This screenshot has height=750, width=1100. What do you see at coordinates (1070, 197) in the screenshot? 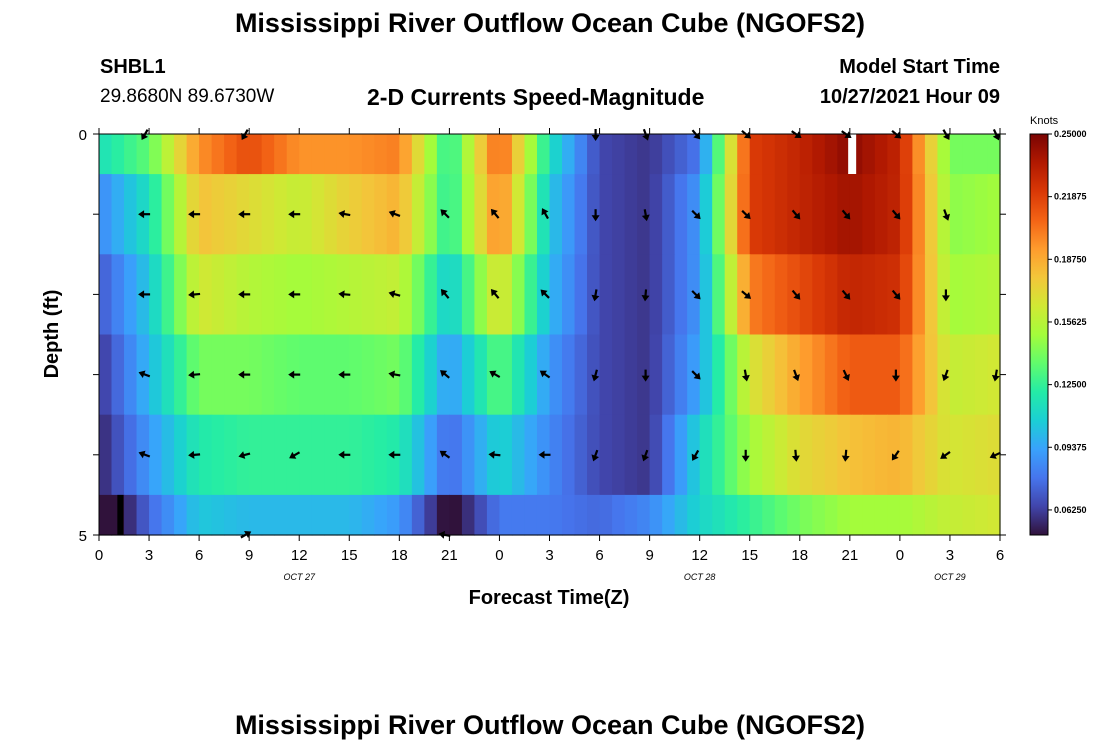
I see `colorbar-tick-label: 0.21875` at bounding box center [1070, 197].